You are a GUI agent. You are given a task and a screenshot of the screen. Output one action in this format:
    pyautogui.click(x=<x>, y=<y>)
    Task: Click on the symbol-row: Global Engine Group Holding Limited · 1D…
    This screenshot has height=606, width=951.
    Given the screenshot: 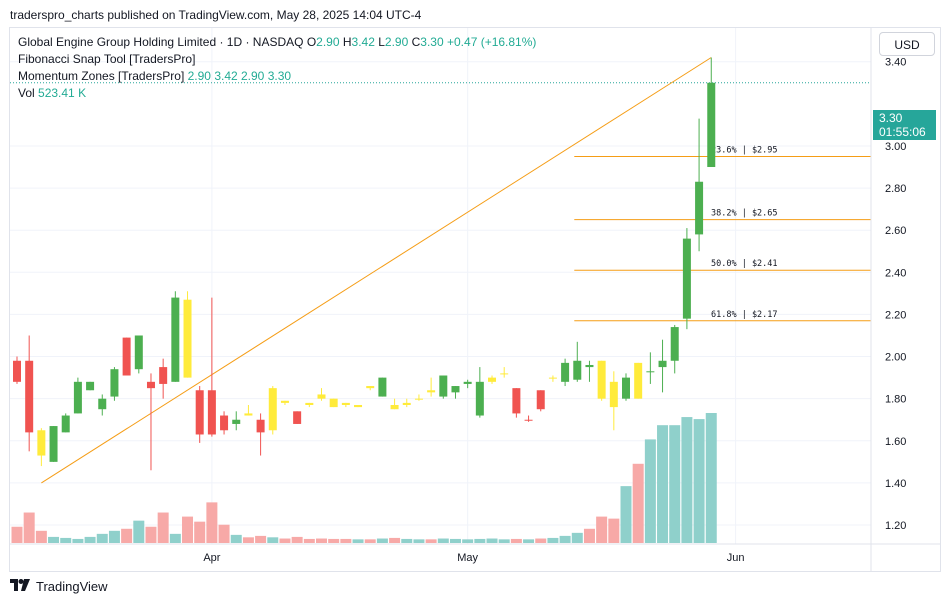 What is the action you would take?
    pyautogui.click(x=277, y=42)
    